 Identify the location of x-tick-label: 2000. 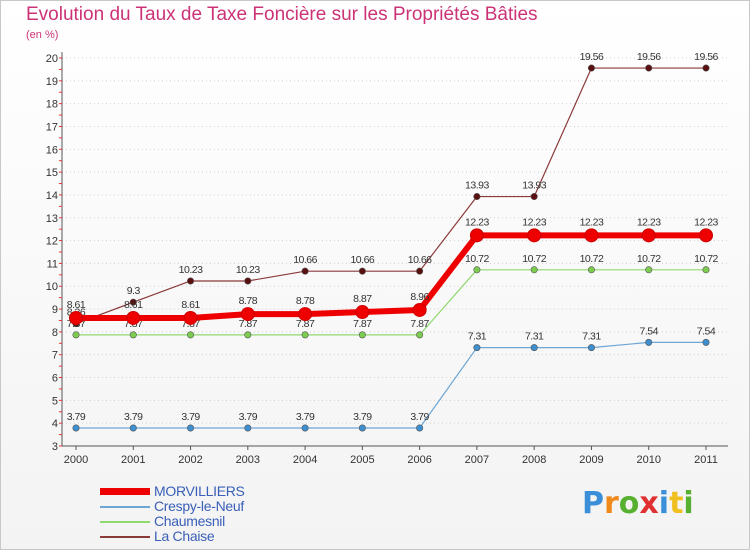
(76, 460).